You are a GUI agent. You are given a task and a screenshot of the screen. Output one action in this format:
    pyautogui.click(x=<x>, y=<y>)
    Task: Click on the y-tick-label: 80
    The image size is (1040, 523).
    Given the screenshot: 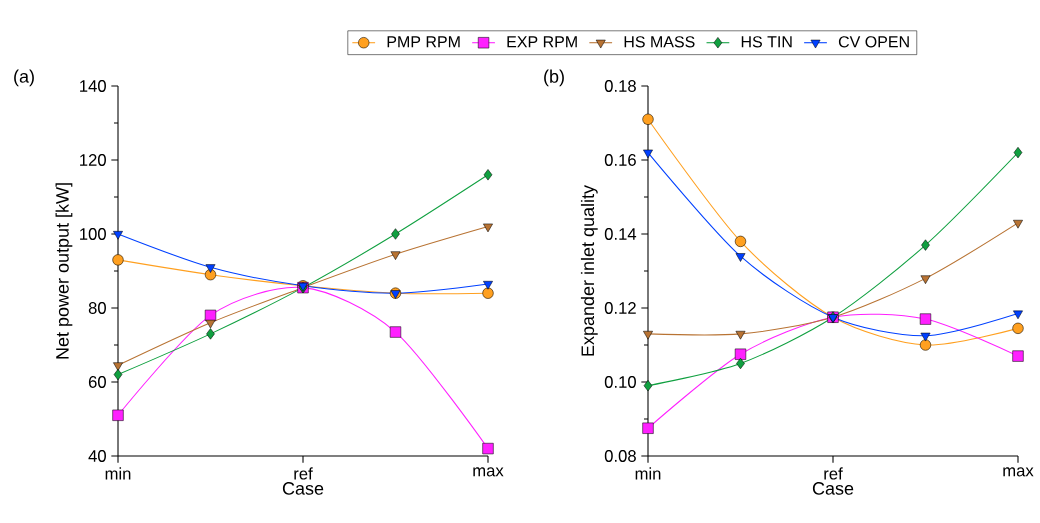 What is the action you would take?
    pyautogui.click(x=97, y=308)
    